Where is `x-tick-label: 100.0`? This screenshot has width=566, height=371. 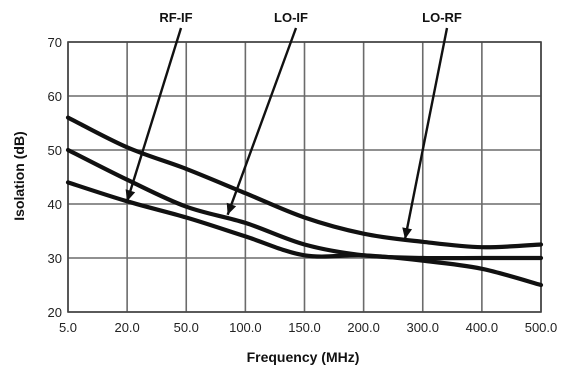 x-tick-label: 100.0 is located at coordinates (245, 327).